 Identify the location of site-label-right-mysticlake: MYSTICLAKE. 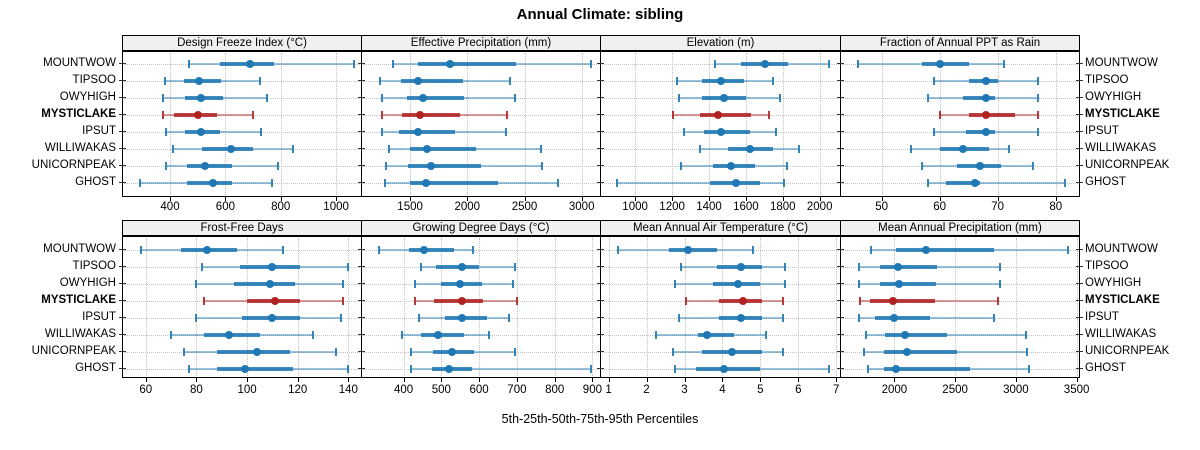
(1122, 299).